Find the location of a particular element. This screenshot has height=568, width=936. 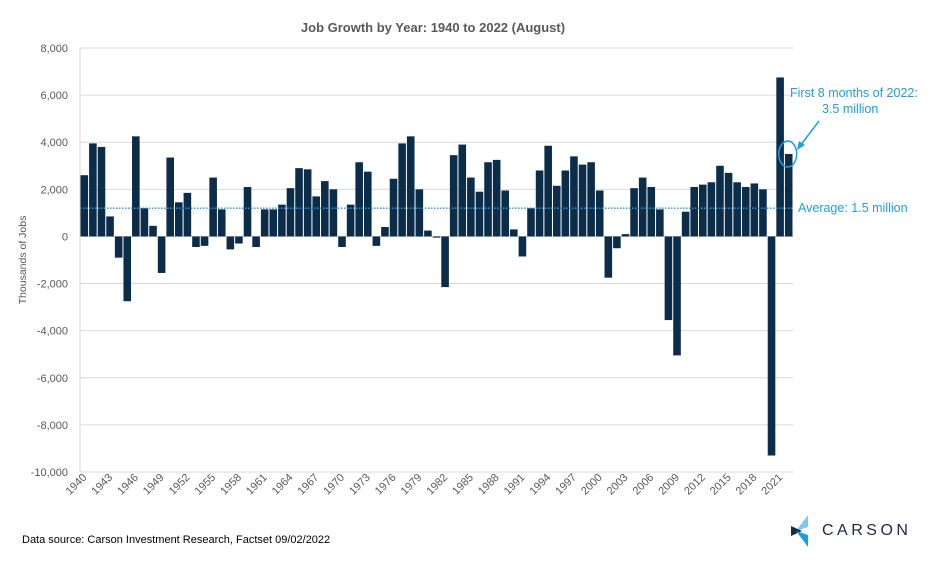

bar-1981 is located at coordinates (436, 237).